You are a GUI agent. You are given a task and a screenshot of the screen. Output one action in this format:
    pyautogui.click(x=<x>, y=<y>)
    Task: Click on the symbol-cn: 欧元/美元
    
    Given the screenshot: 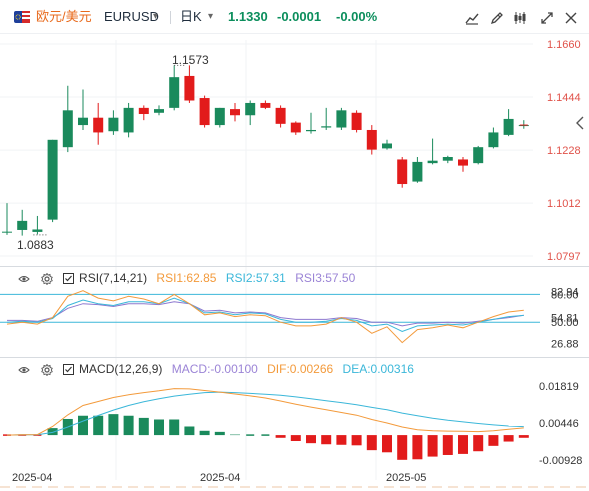 What is the action you would take?
    pyautogui.click(x=64, y=16)
    